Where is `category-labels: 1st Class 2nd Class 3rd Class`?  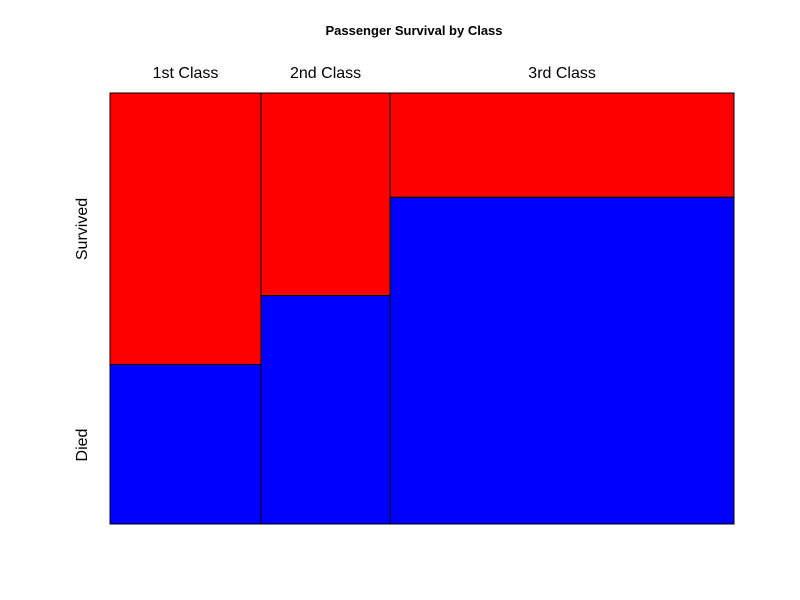 category-labels: 1st Class 2nd Class 3rd Class is located at coordinates (374, 73).